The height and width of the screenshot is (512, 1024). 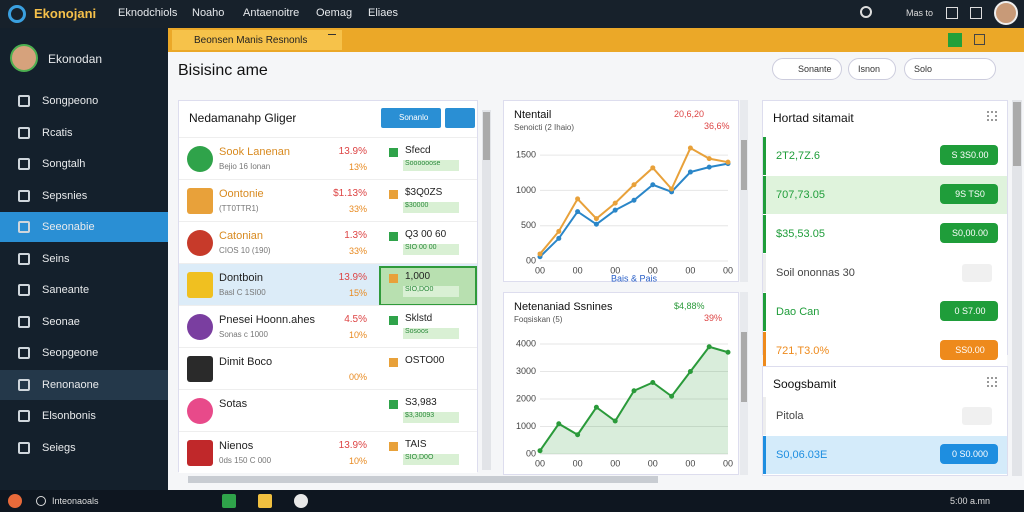 What do you see at coordinates (84, 416) in the screenshot?
I see `nav-item: Elsonbonis` at bounding box center [84, 416].